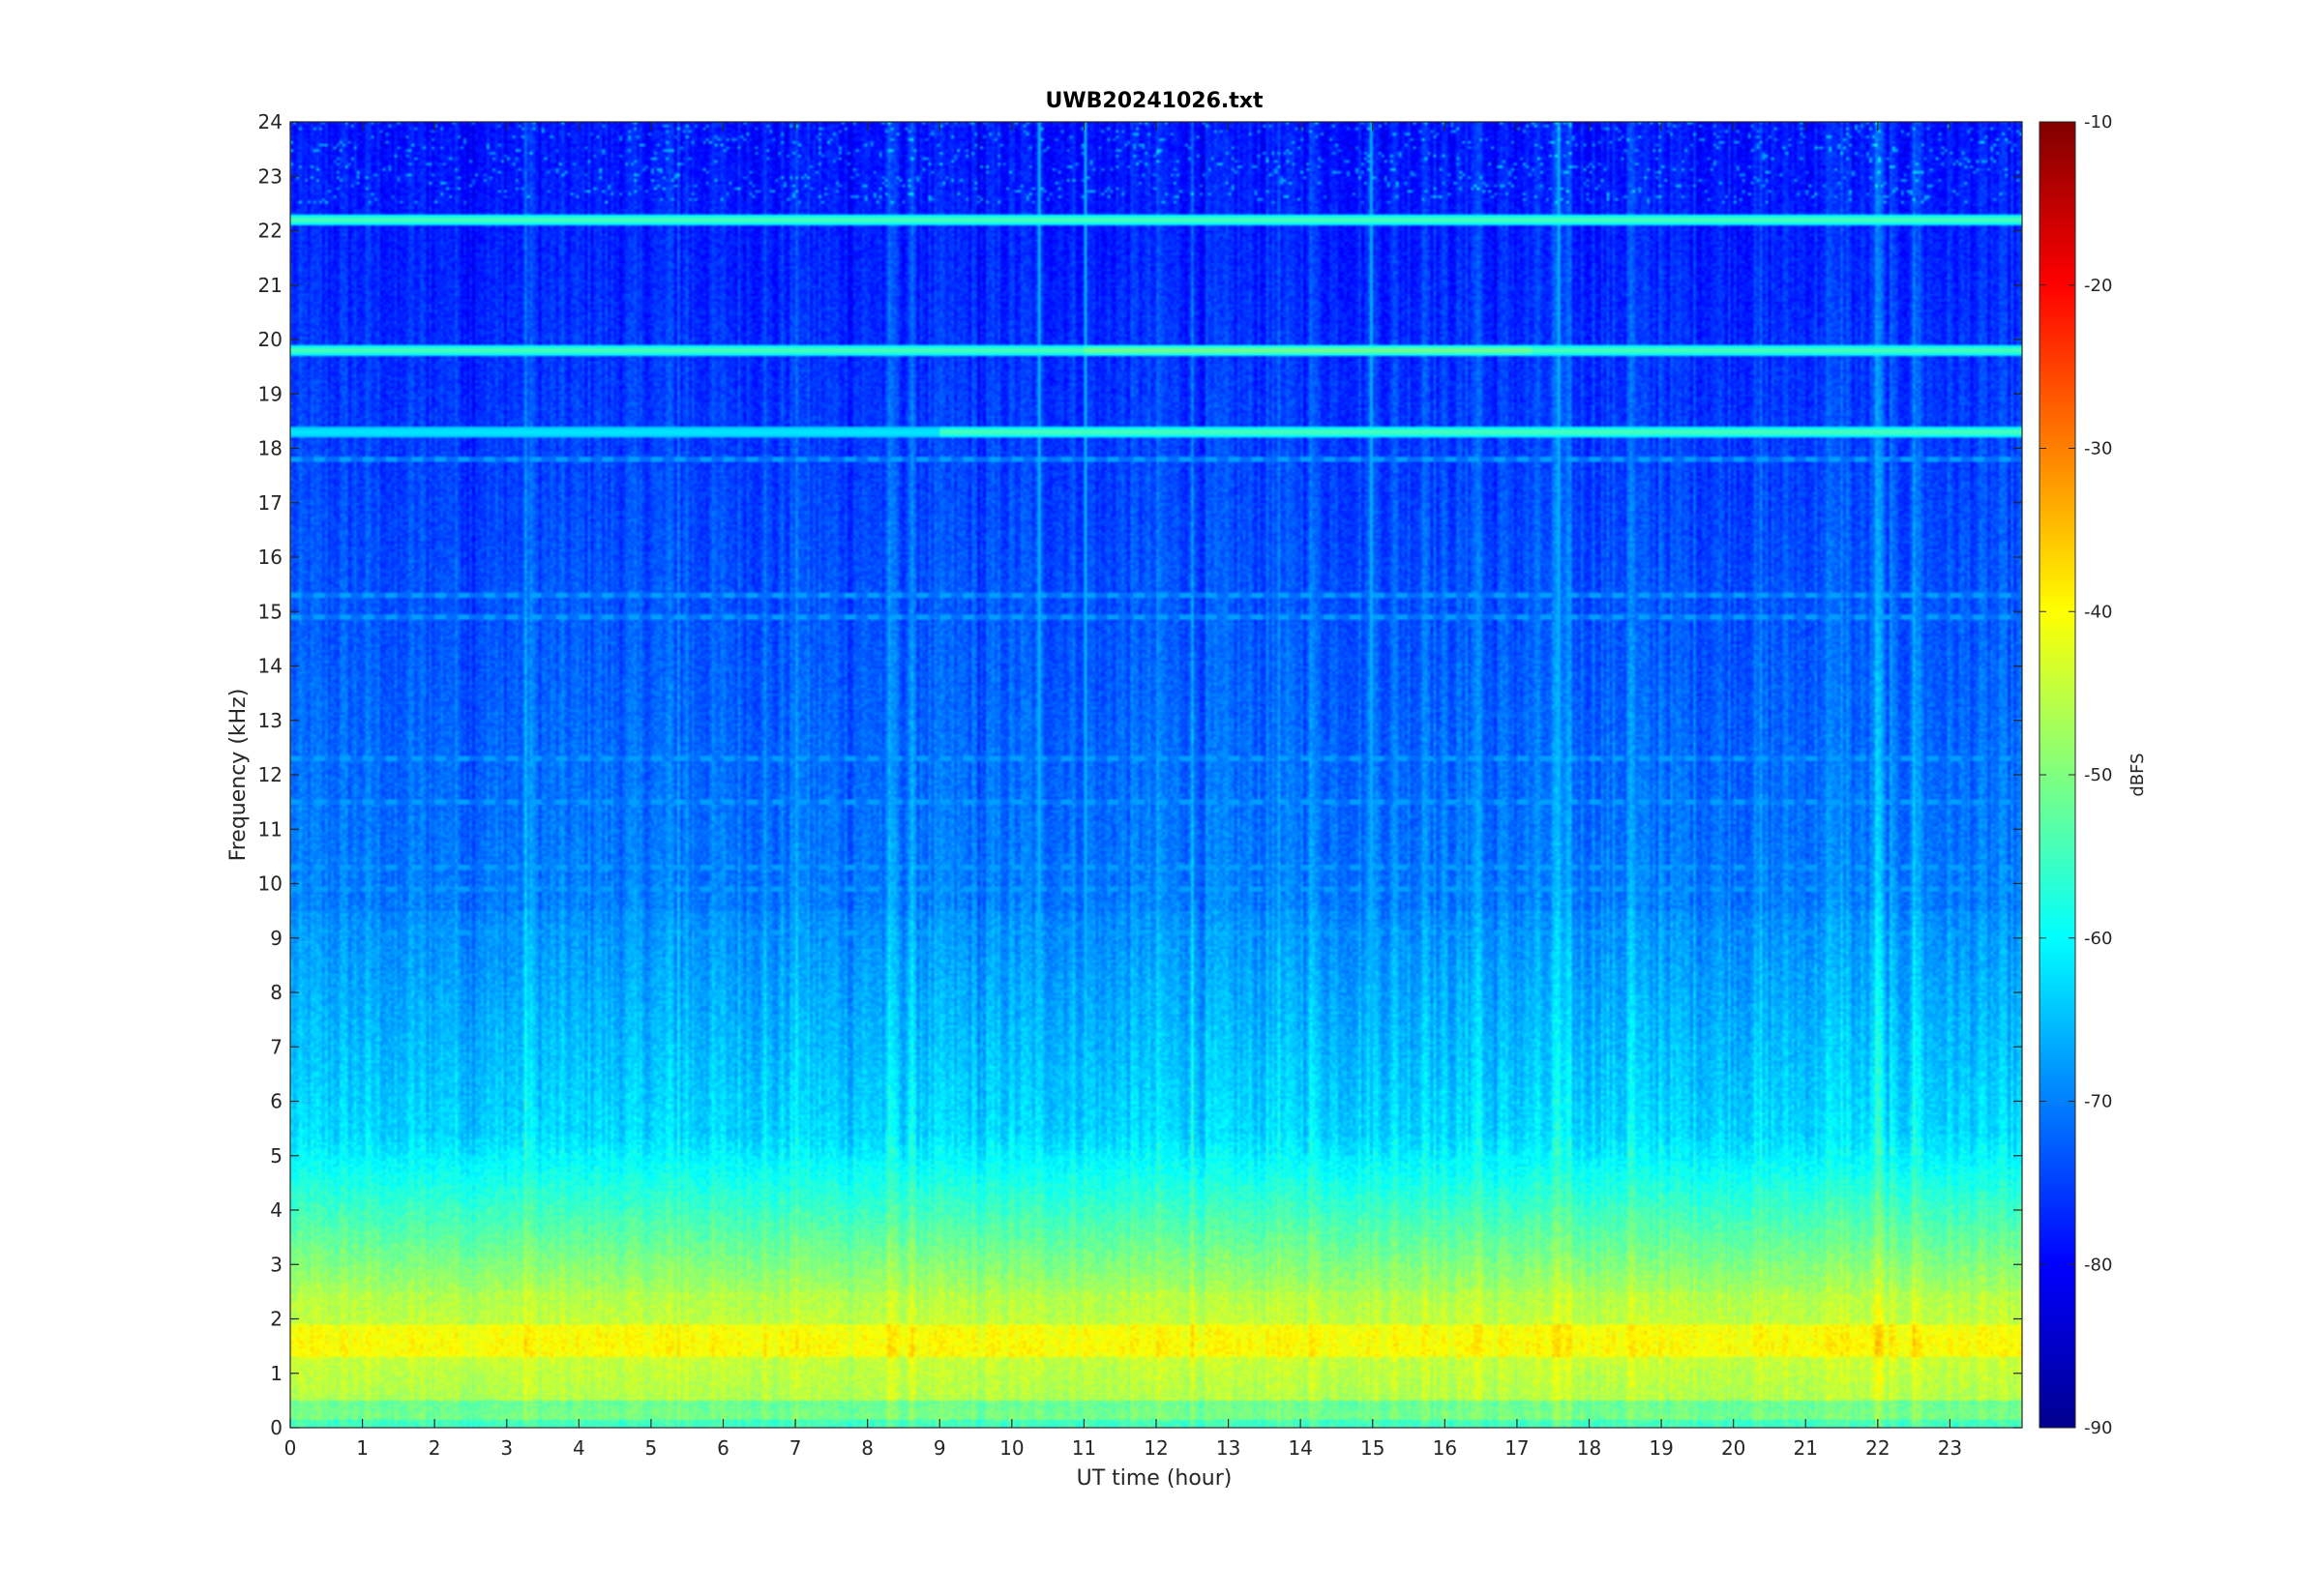 Image resolution: width=2322 pixels, height=1596 pixels. What do you see at coordinates (1011, 1448) in the screenshot?
I see `x-tick-label: 10` at bounding box center [1011, 1448].